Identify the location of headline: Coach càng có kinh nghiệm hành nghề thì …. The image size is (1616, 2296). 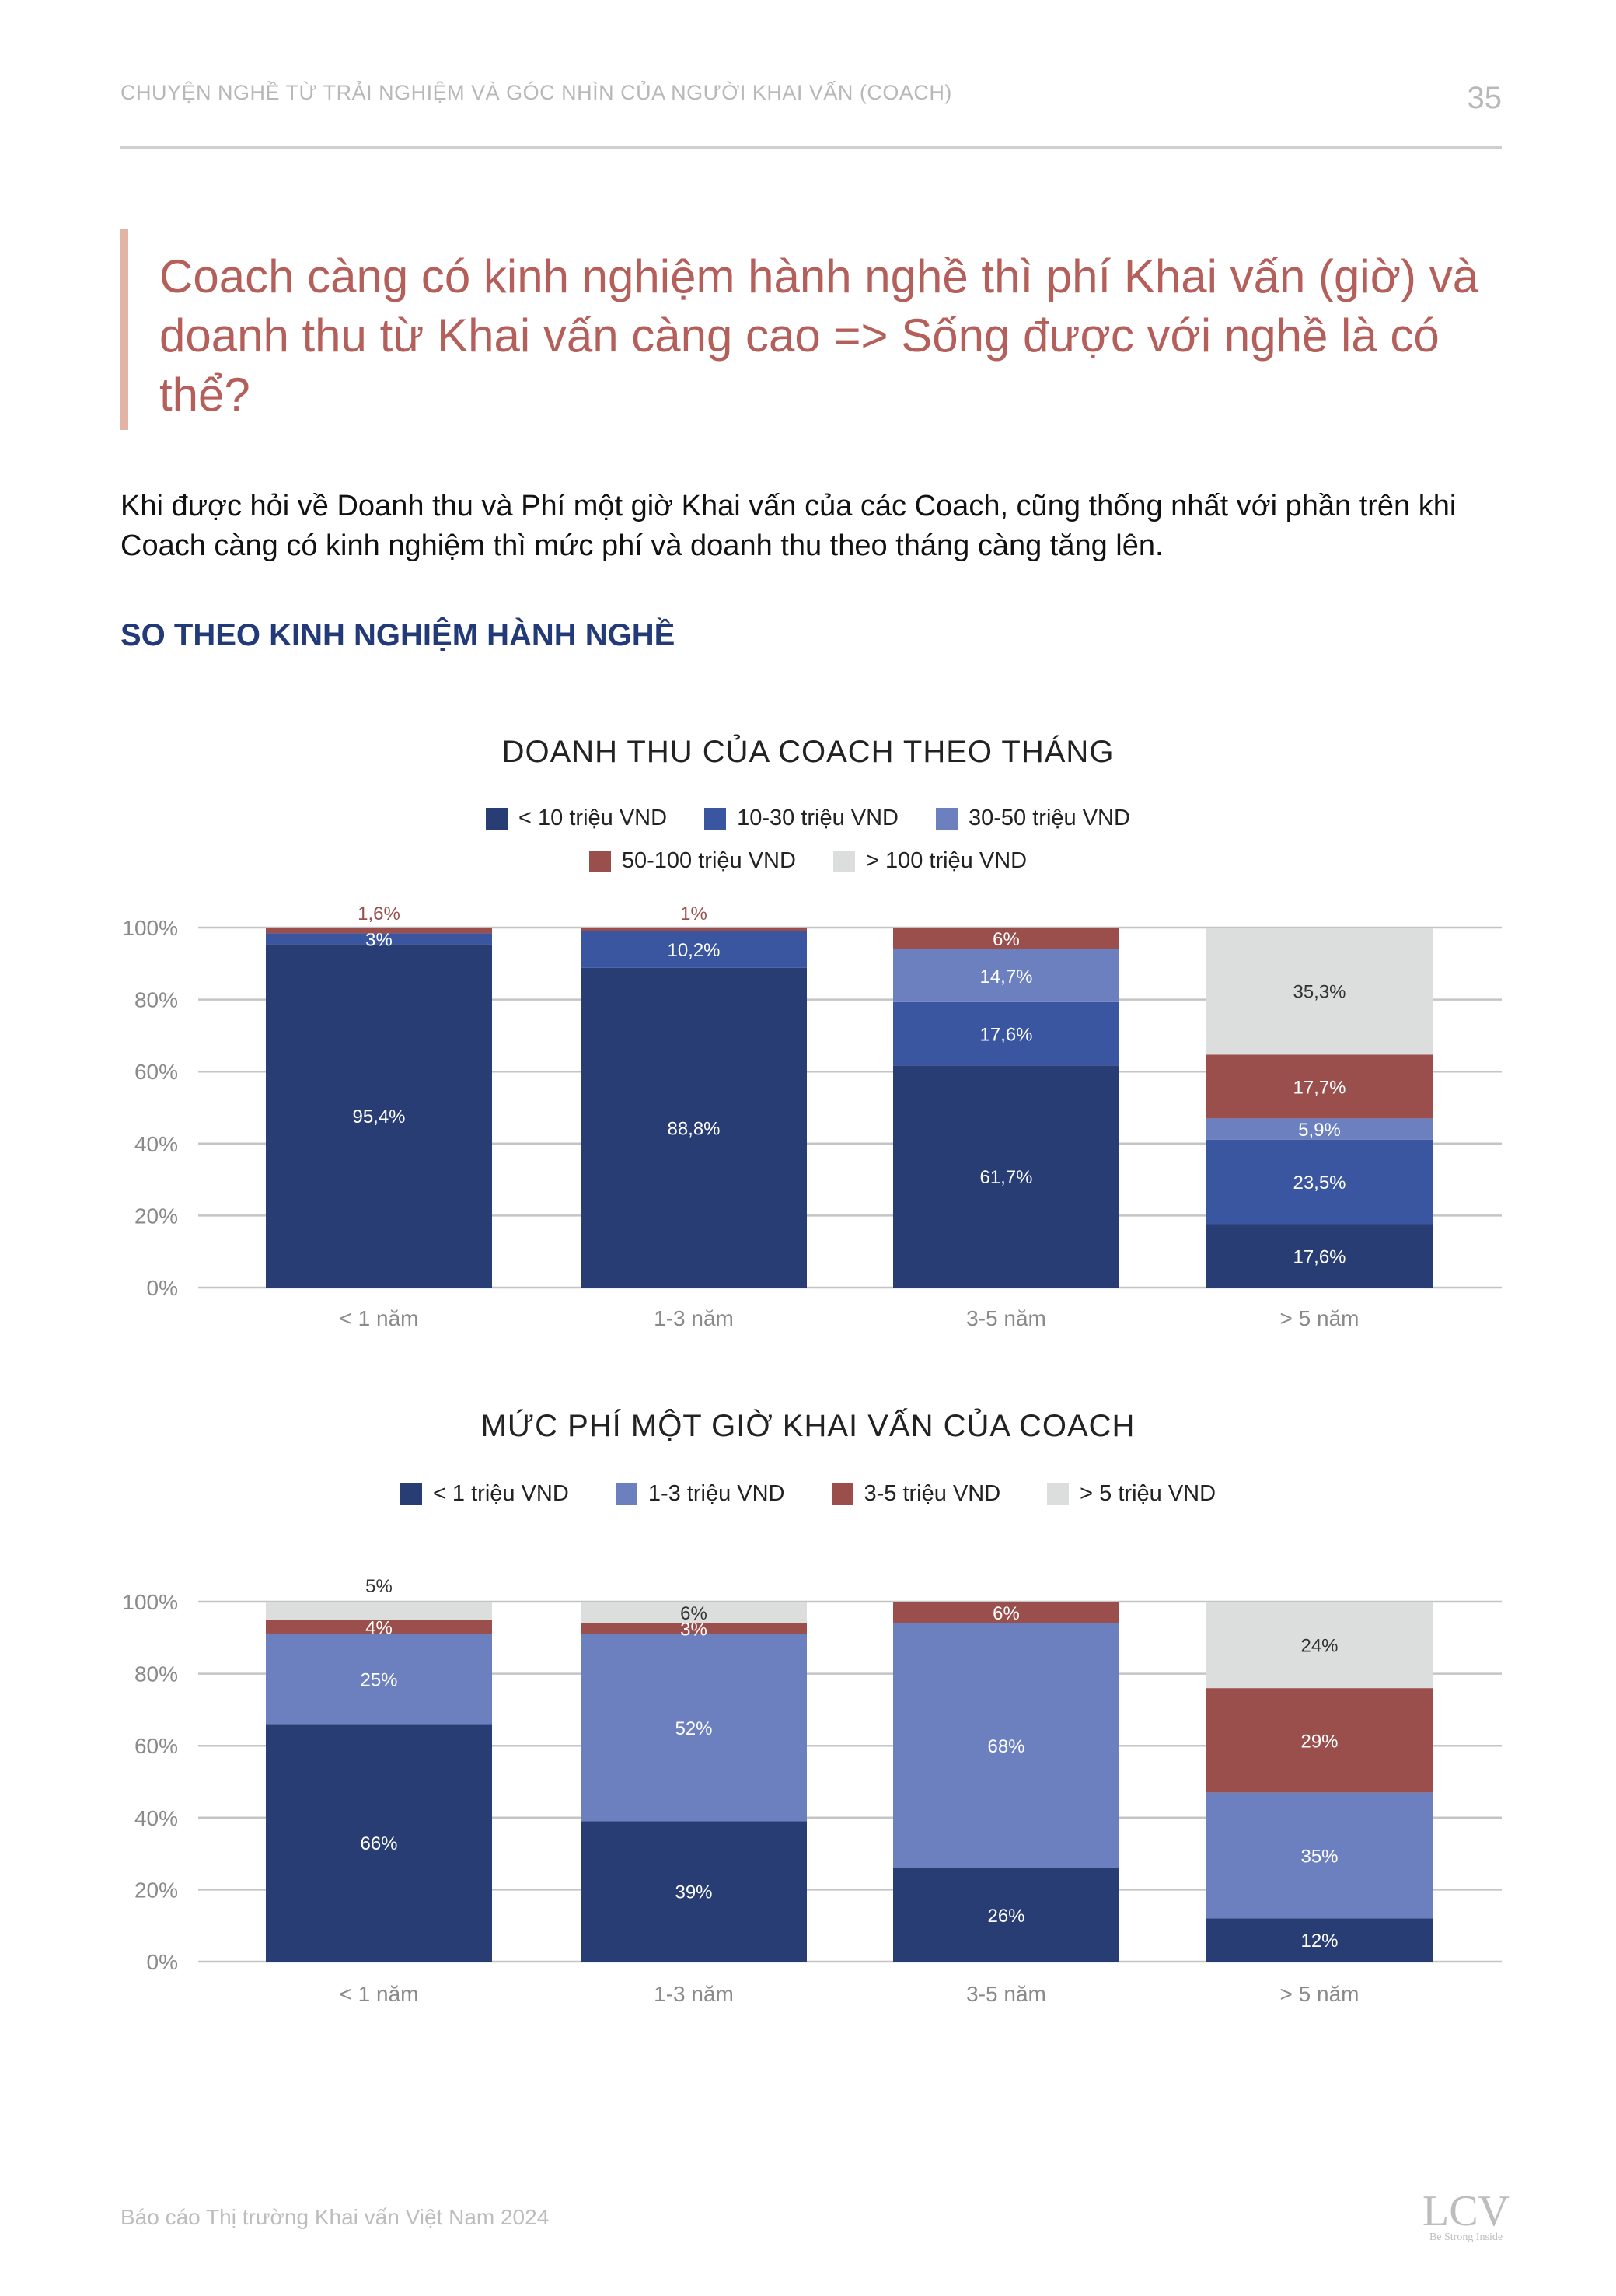
(819, 335).